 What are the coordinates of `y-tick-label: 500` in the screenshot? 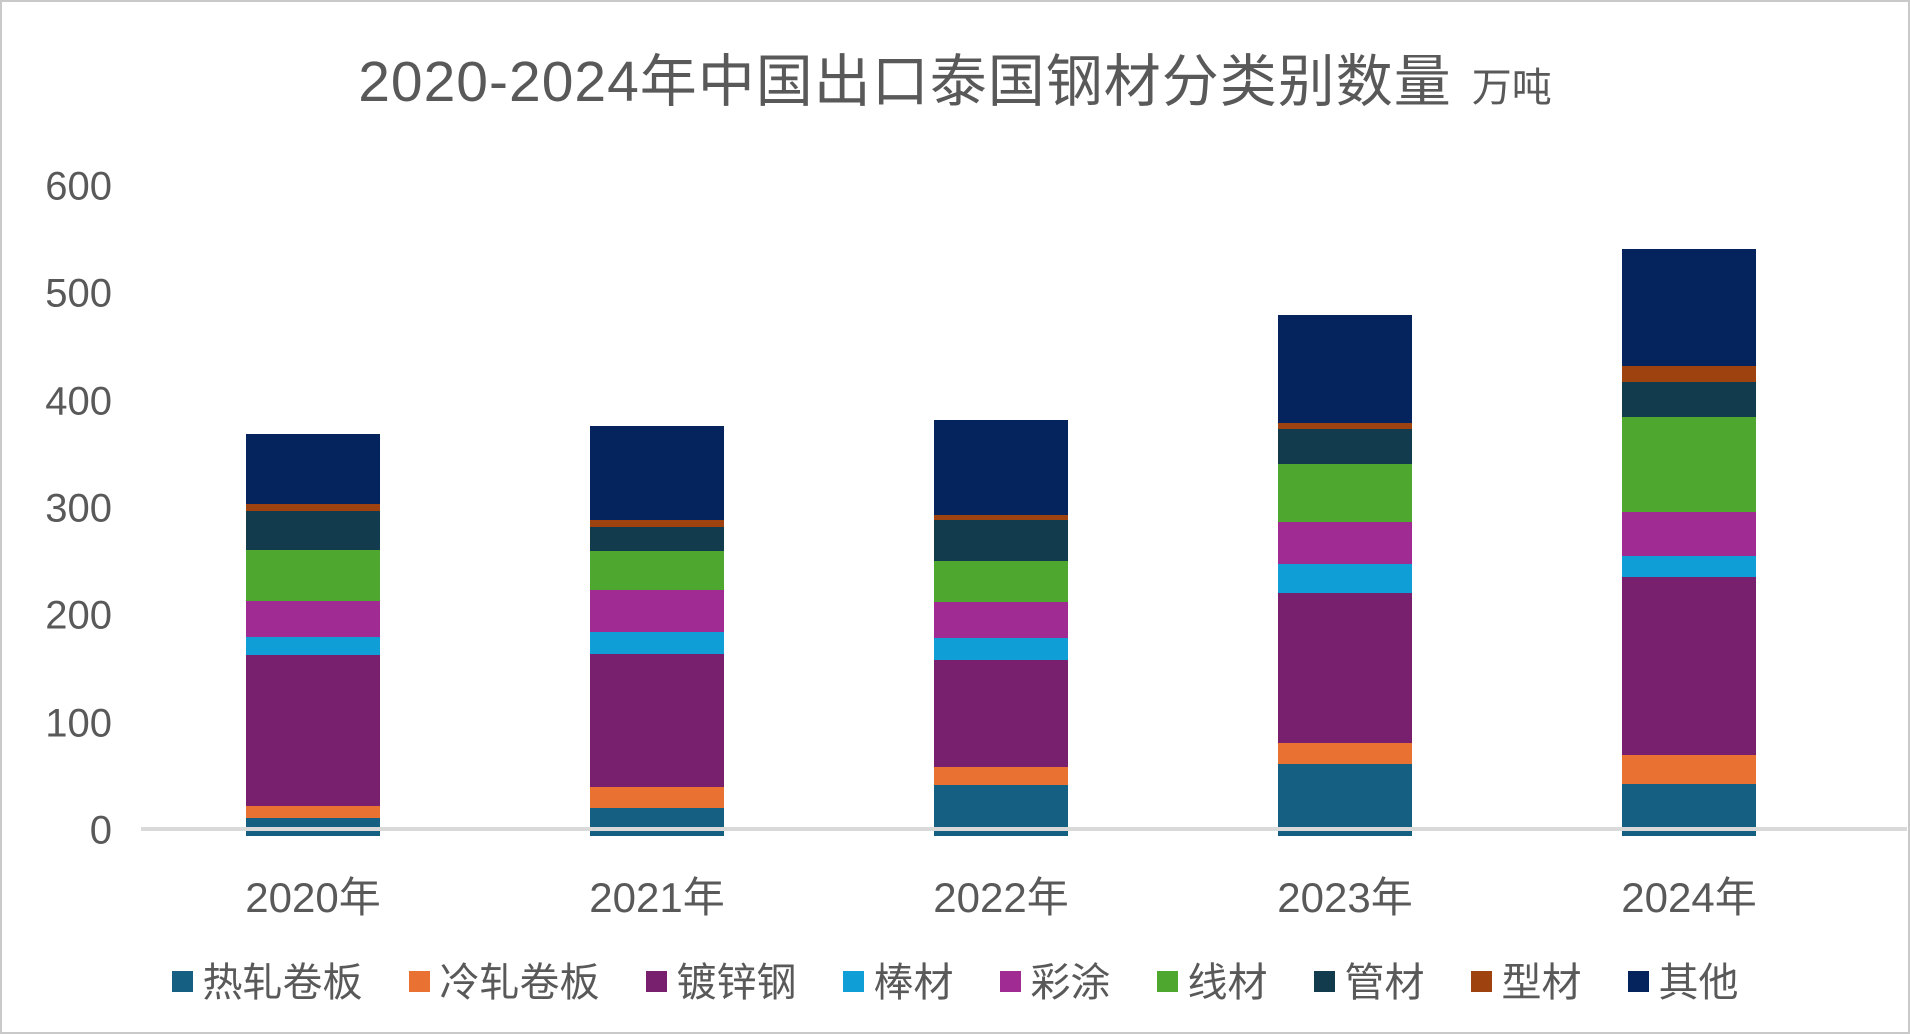 It's located at (78, 293).